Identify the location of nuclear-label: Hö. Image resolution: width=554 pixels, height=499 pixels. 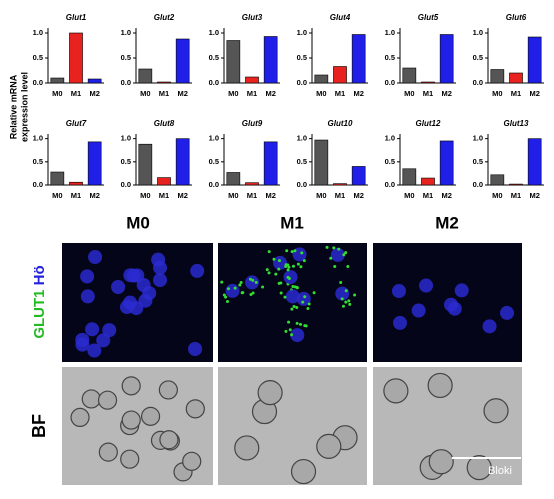
(39, 275).